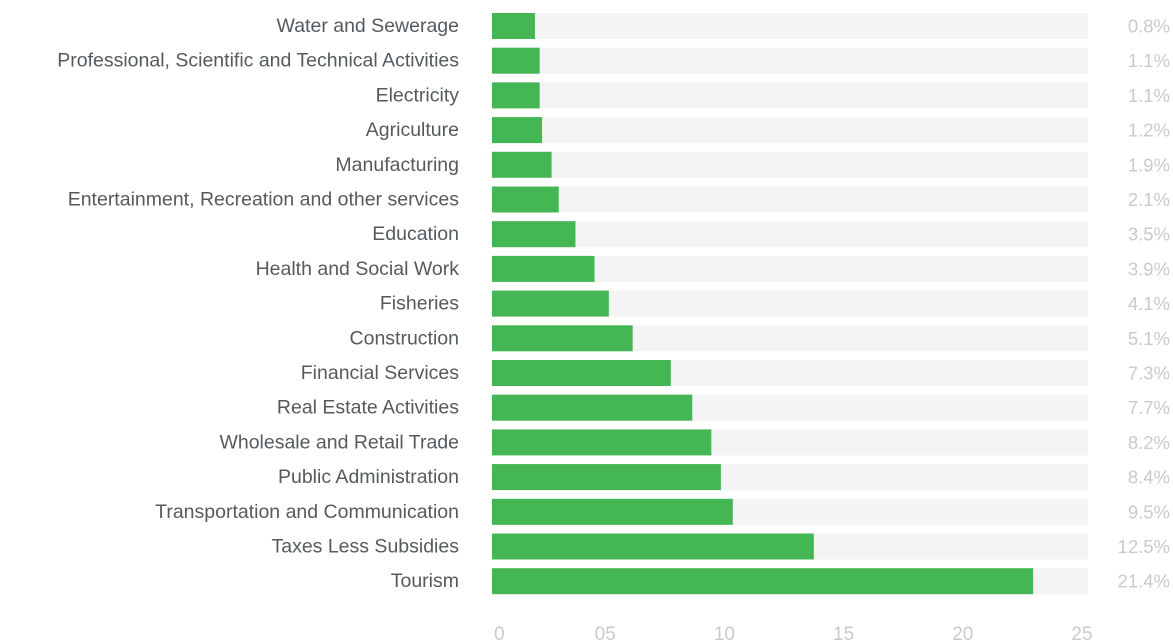 Image resolution: width=1173 pixels, height=642 pixels. Describe the element at coordinates (368, 408) in the screenshot. I see `category-label: Real Estate Activities` at that location.